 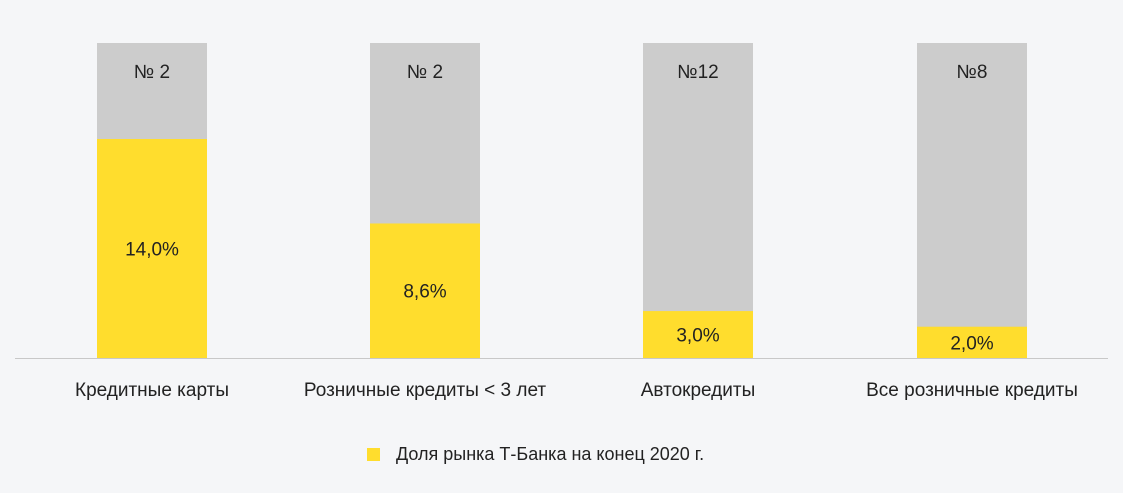 I want to click on data-label: 3,0%, so click(x=697, y=336).